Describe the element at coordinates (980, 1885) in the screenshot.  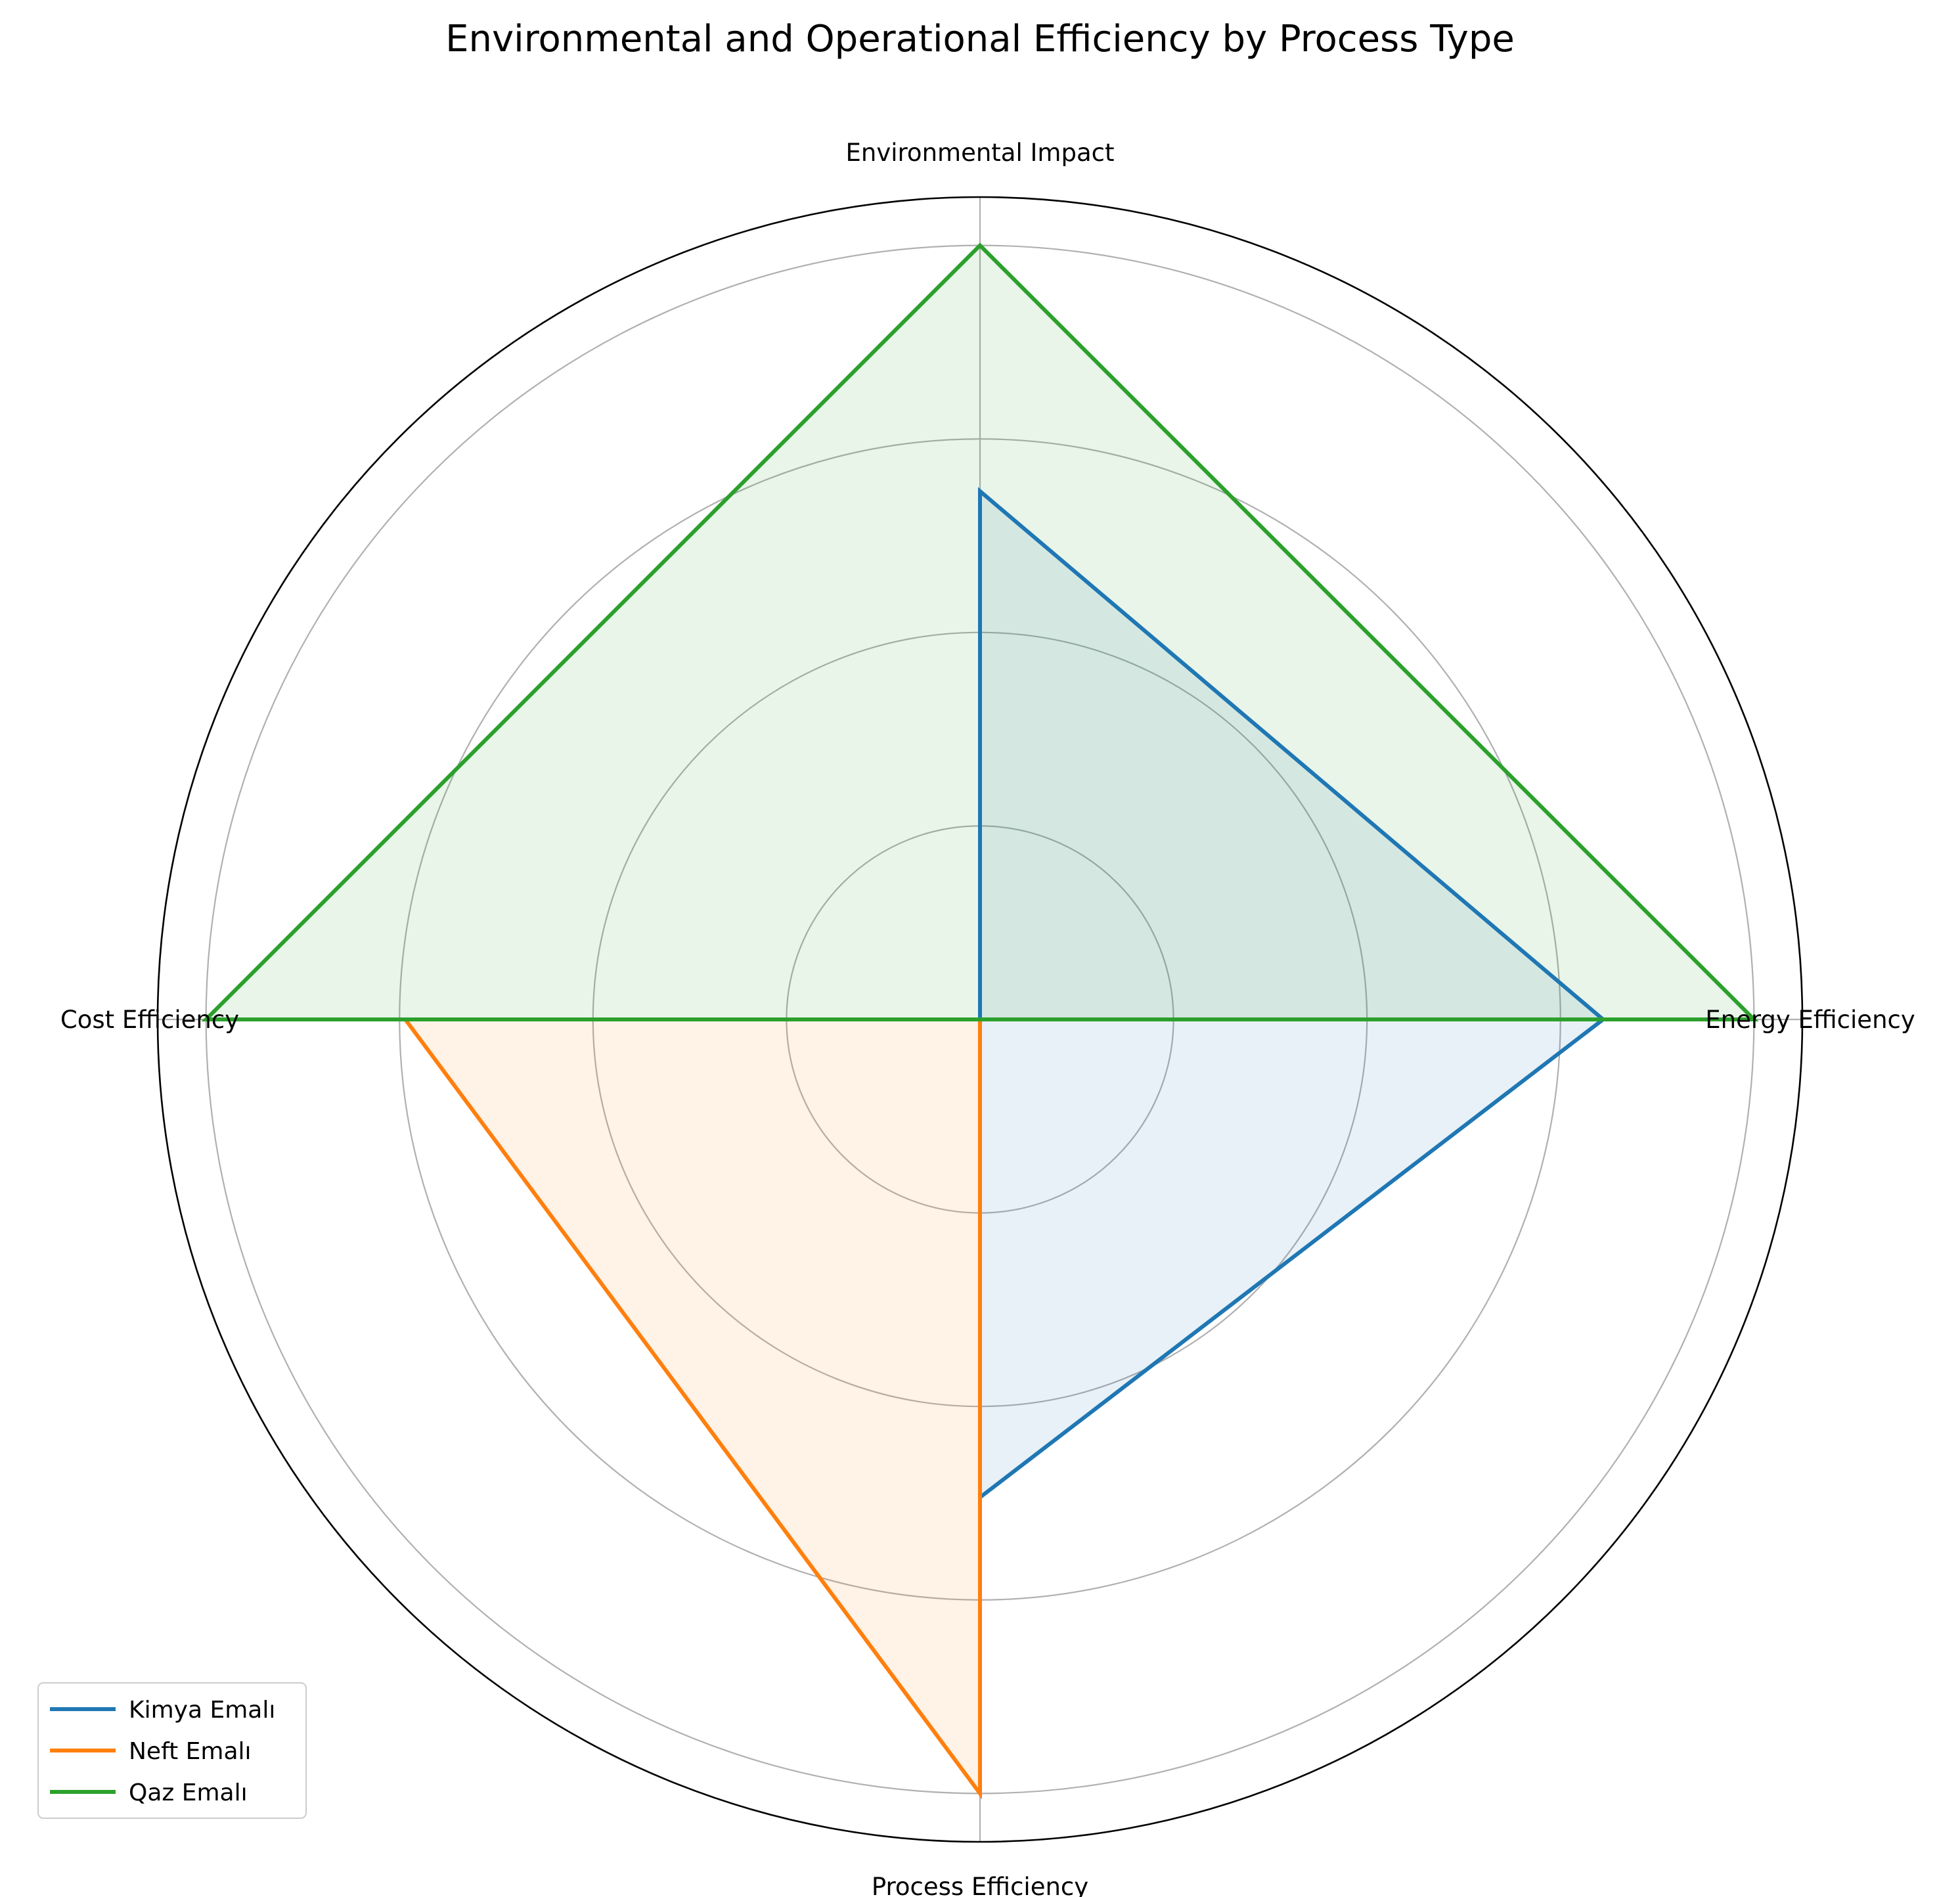
I see `axis-label-2: Process Efficiency` at that location.